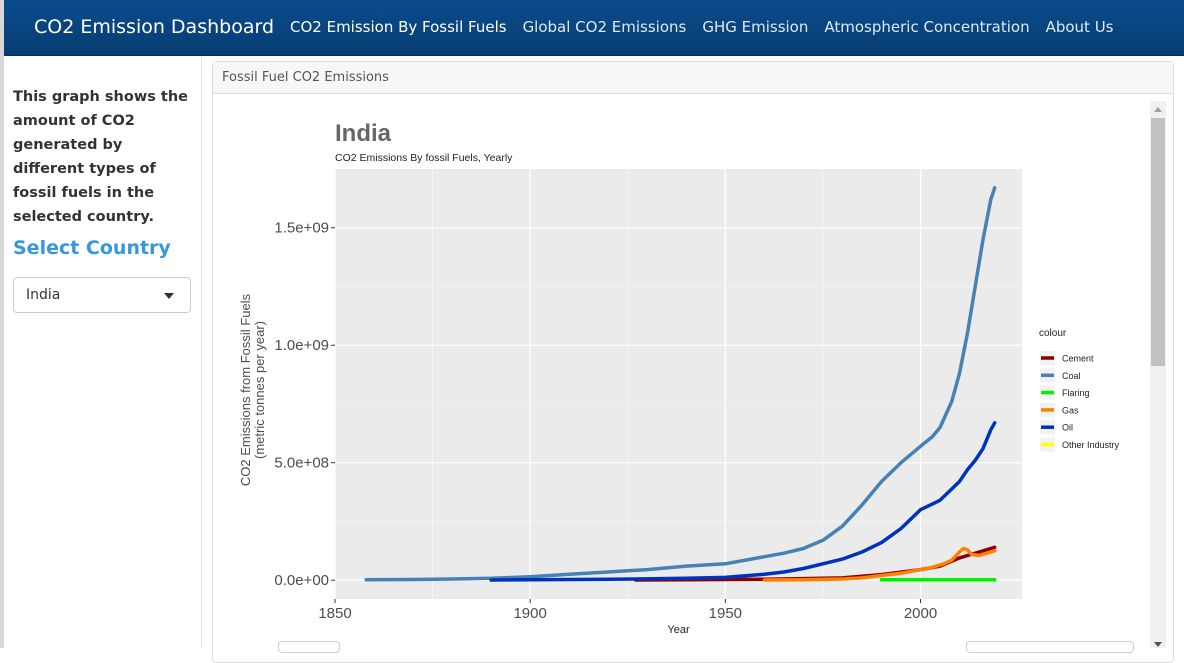 This screenshot has height=663, width=1184. What do you see at coordinates (301, 228) in the screenshot?
I see `y-tick-label: 1.5e+09` at bounding box center [301, 228].